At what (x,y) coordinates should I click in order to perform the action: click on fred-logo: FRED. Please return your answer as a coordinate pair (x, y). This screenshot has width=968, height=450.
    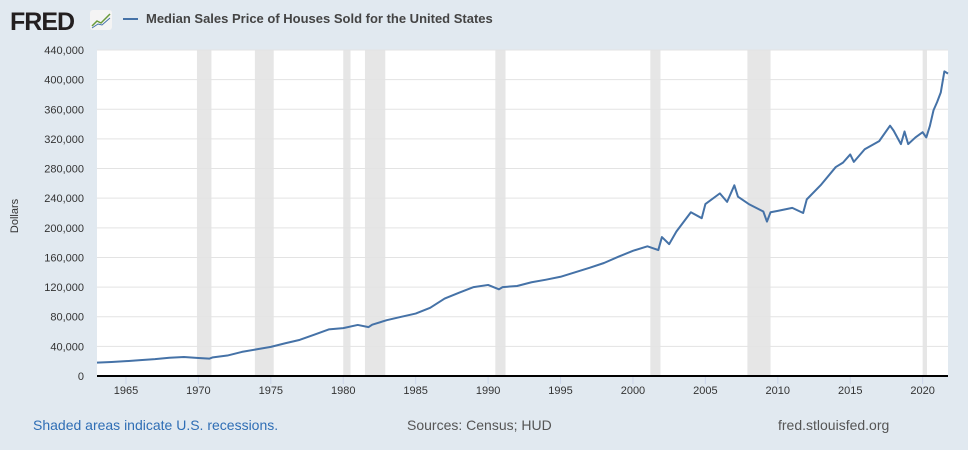
    Looking at the image, I should click on (42, 22).